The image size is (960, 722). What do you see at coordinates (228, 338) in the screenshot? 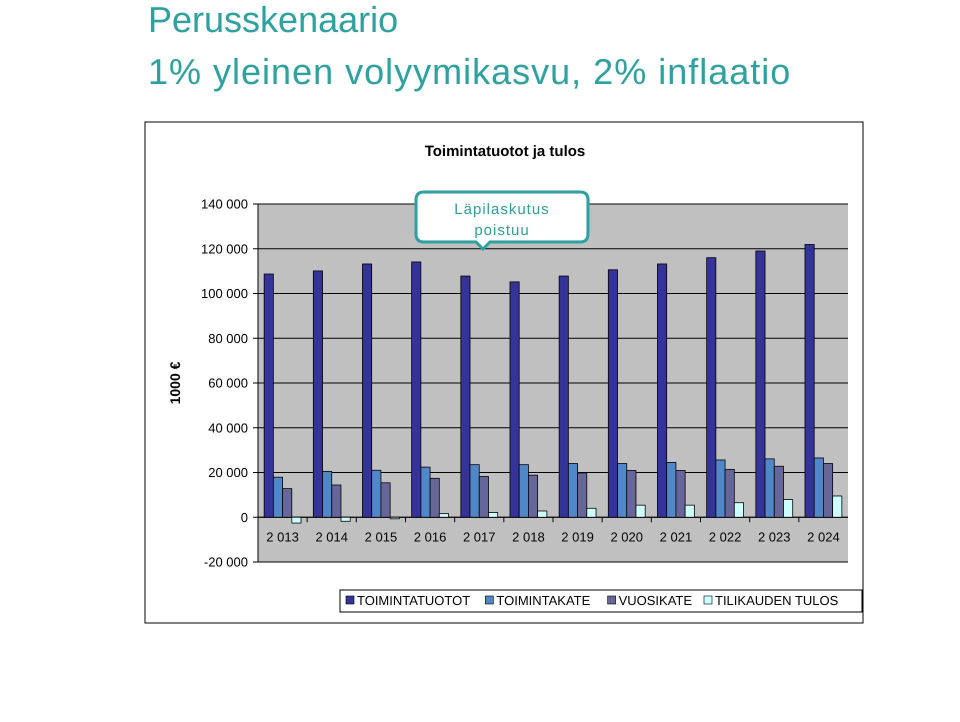
I see `y-tick-label: 80 000` at bounding box center [228, 338].